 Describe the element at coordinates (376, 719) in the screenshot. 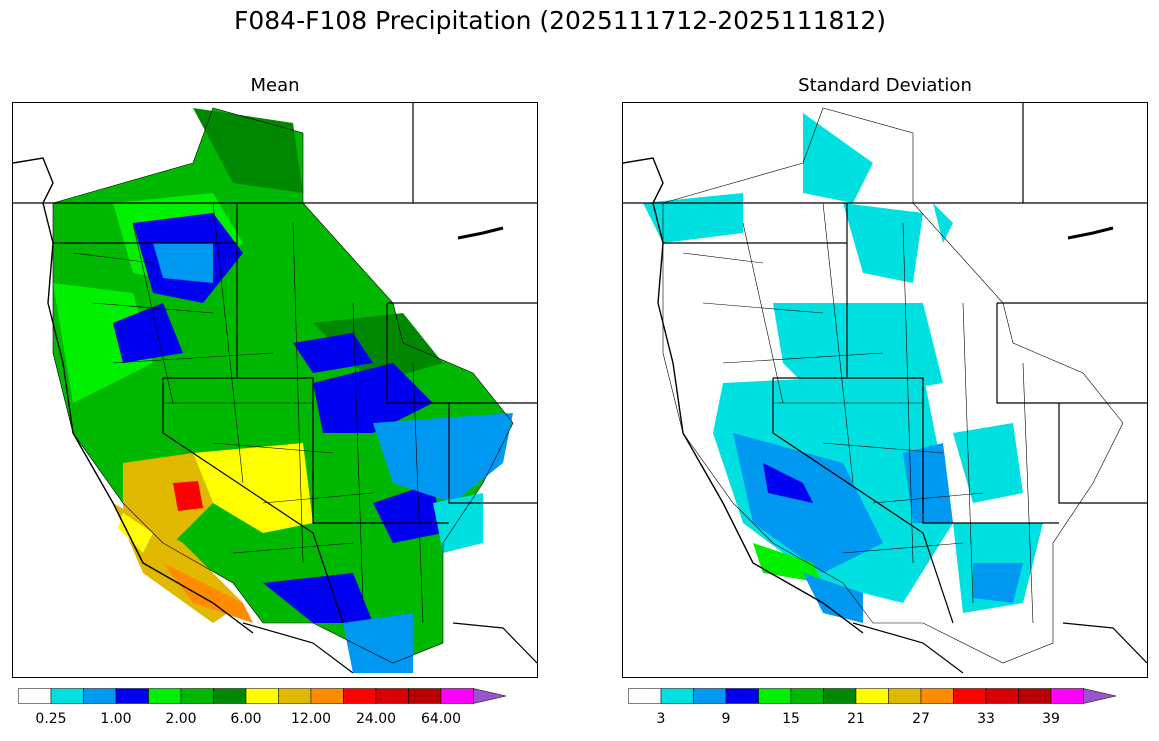

I see `colorbar-tick-label: 24.00` at that location.